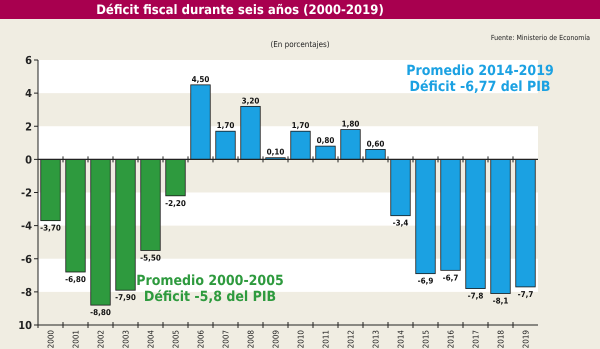 The height and width of the screenshot is (349, 600). What do you see at coordinates (526, 294) in the screenshot?
I see `data-label: -7,7` at bounding box center [526, 294].